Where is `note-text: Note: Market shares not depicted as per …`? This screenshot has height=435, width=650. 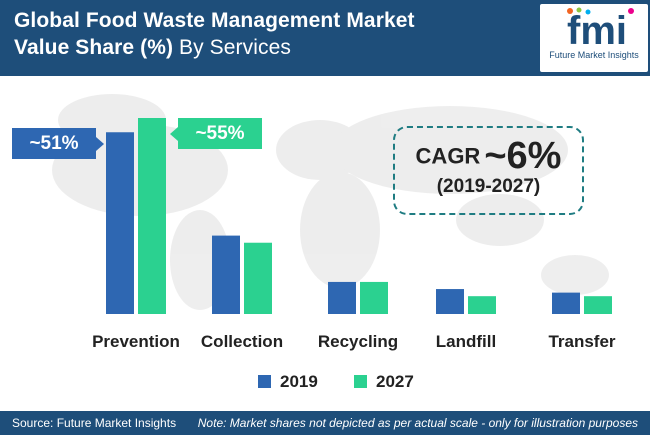
note-text: Note: Market shares not depicted as per … is located at coordinates (417, 423).